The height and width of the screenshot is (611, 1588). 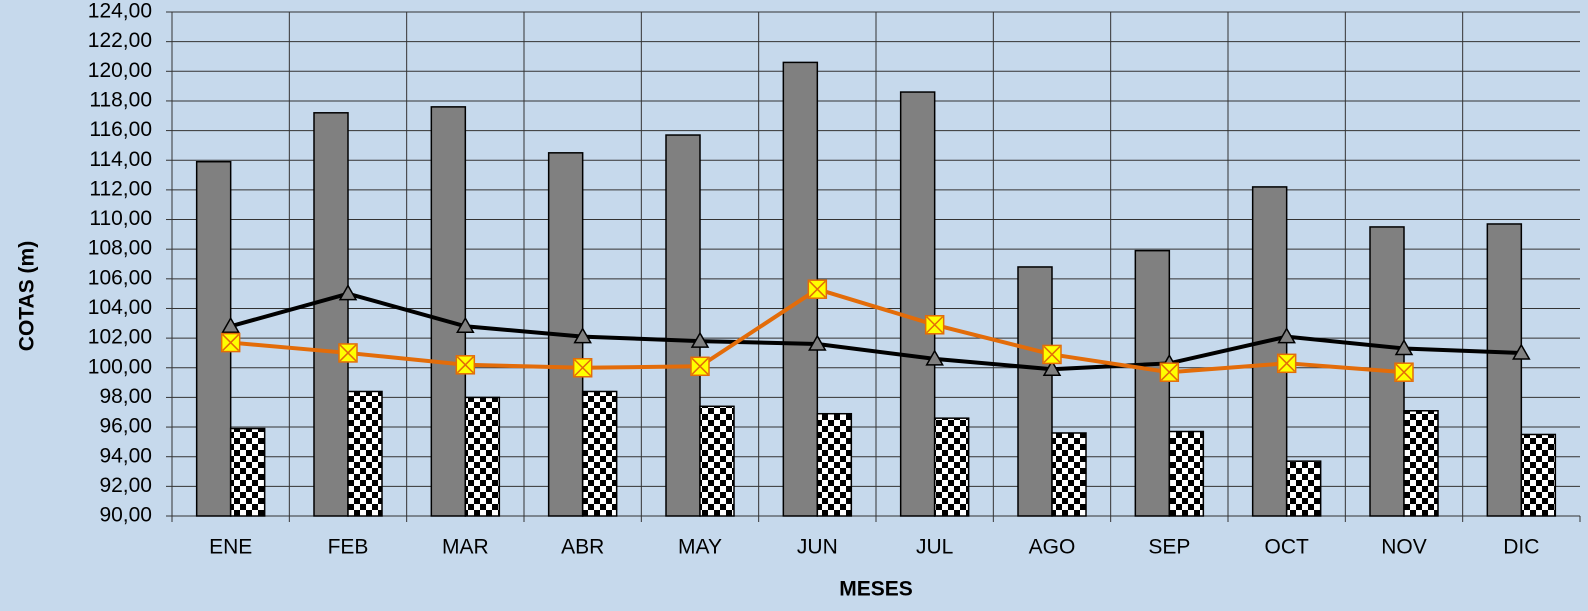 I want to click on y-tick-label: 96,00, so click(x=125, y=426).